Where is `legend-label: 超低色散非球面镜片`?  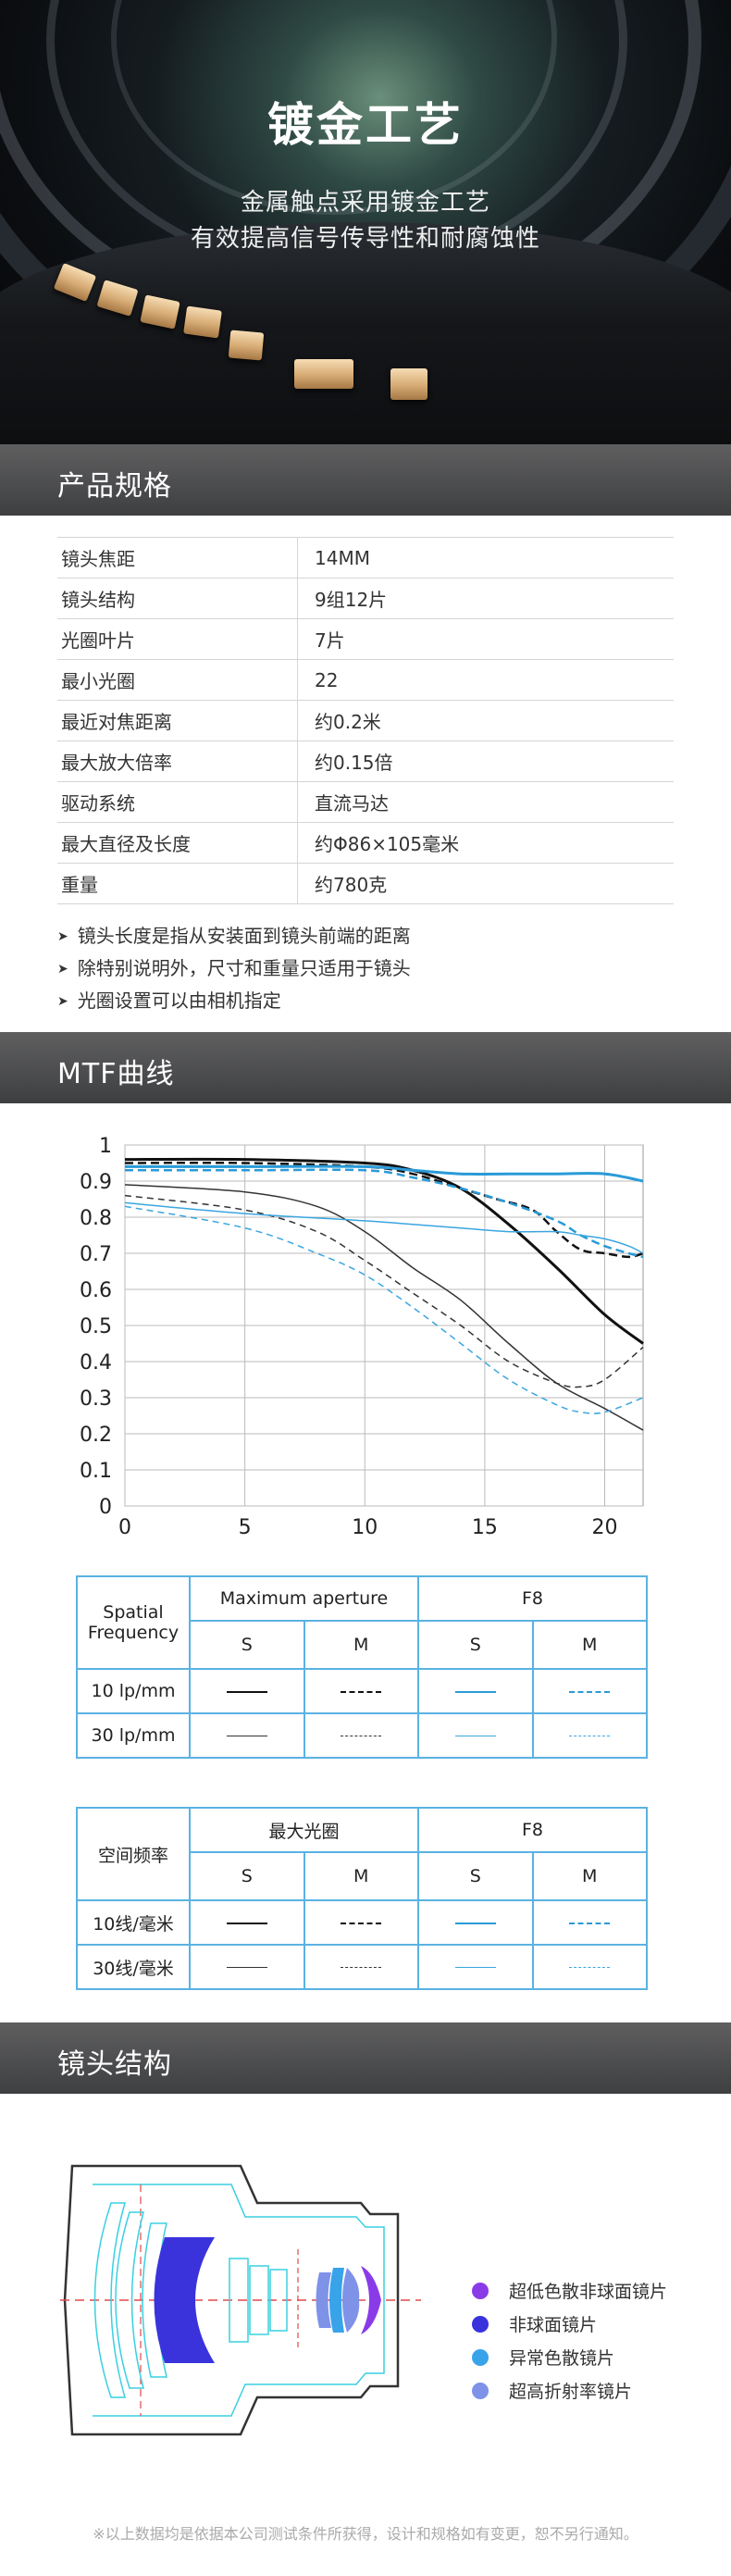
legend-label: 超低色散非球面镜片 is located at coordinates (588, 2292).